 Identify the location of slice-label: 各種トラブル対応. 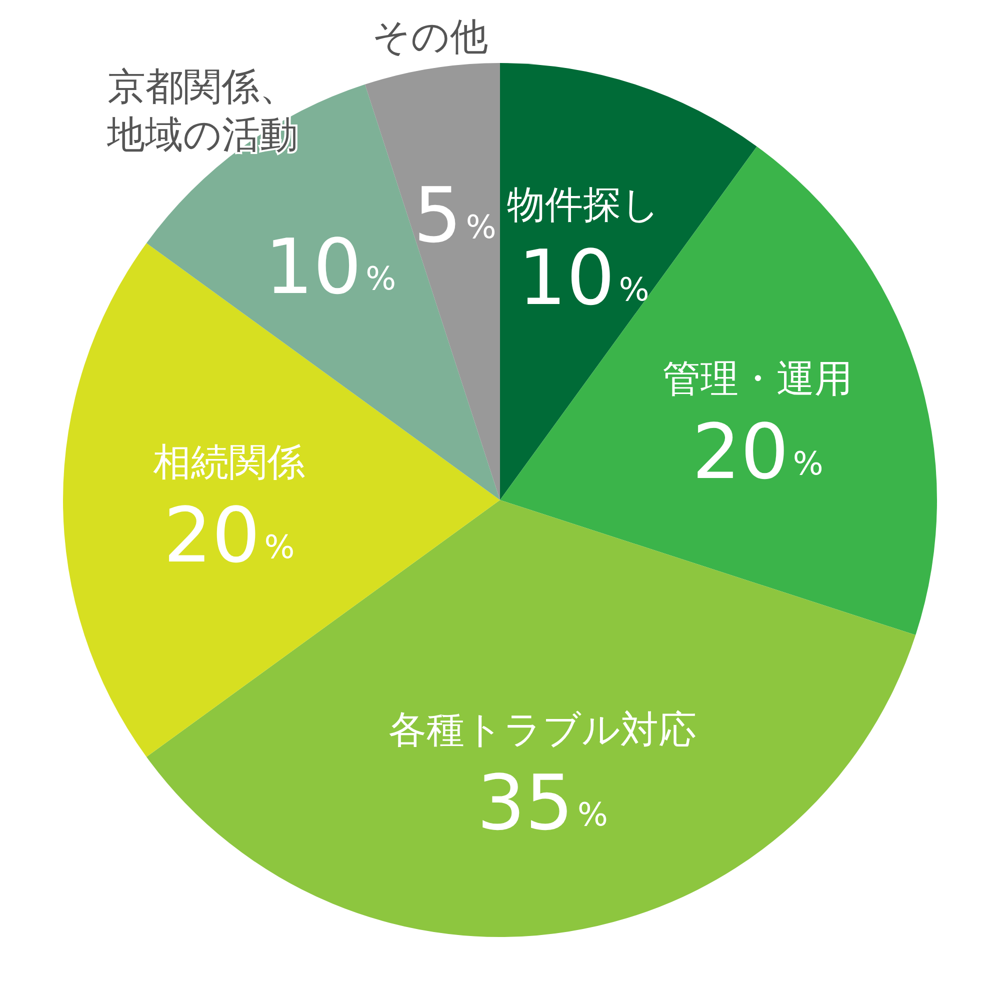
(542, 730).